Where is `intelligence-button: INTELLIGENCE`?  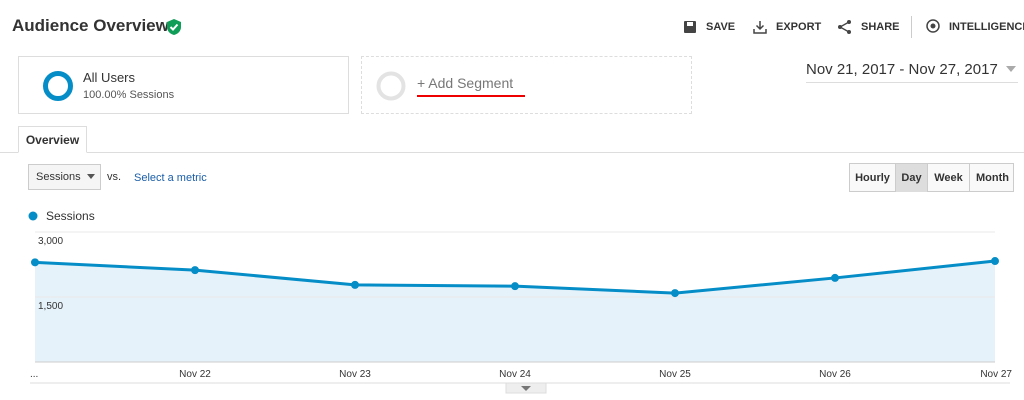
intelligence-button: INTELLIGENCE is located at coordinates (986, 27).